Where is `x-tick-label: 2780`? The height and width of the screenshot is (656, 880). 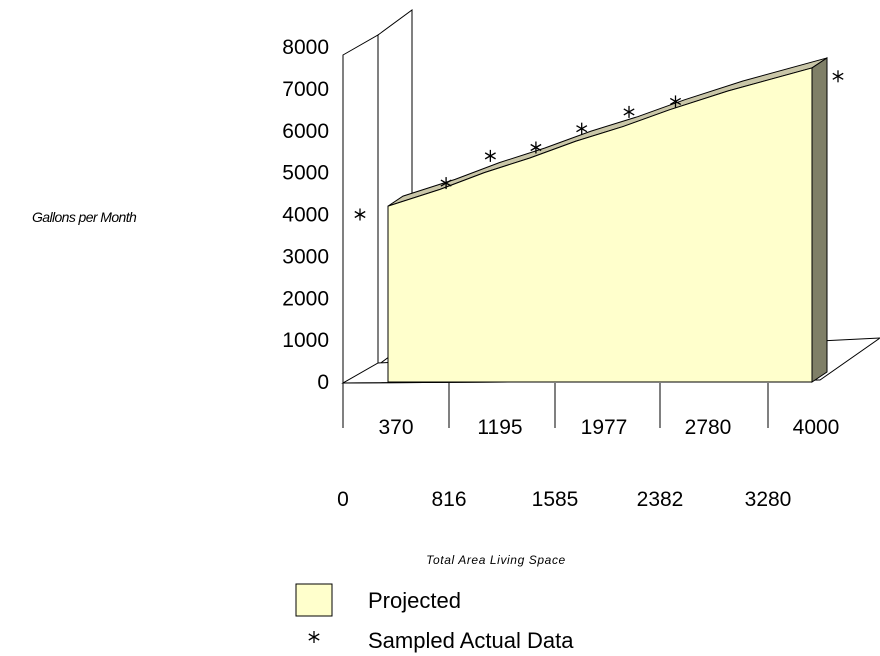 x-tick-label: 2780 is located at coordinates (708, 427).